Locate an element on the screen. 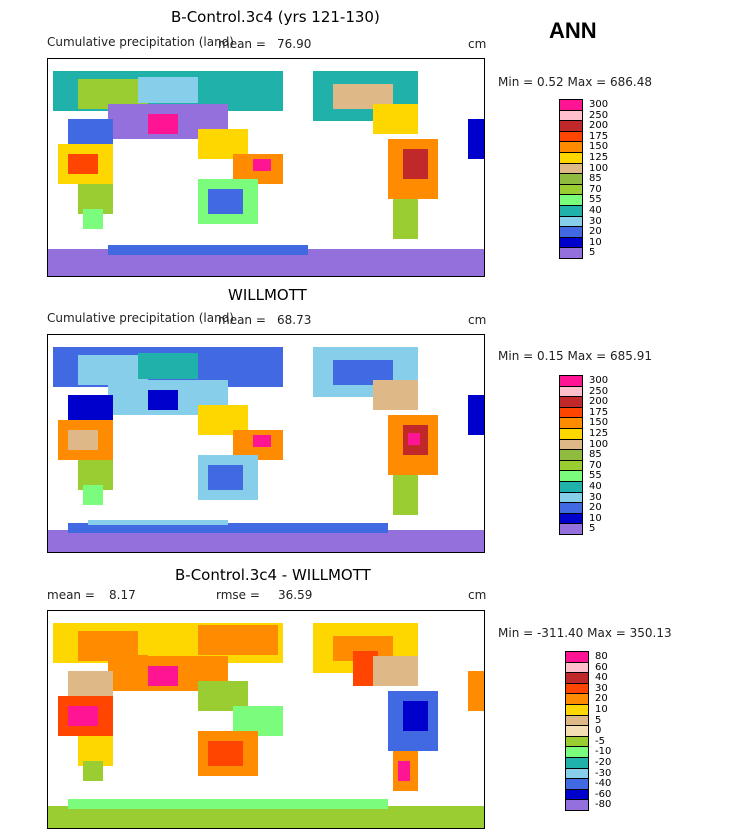  colorbar-label: 0 is located at coordinates (598, 731).